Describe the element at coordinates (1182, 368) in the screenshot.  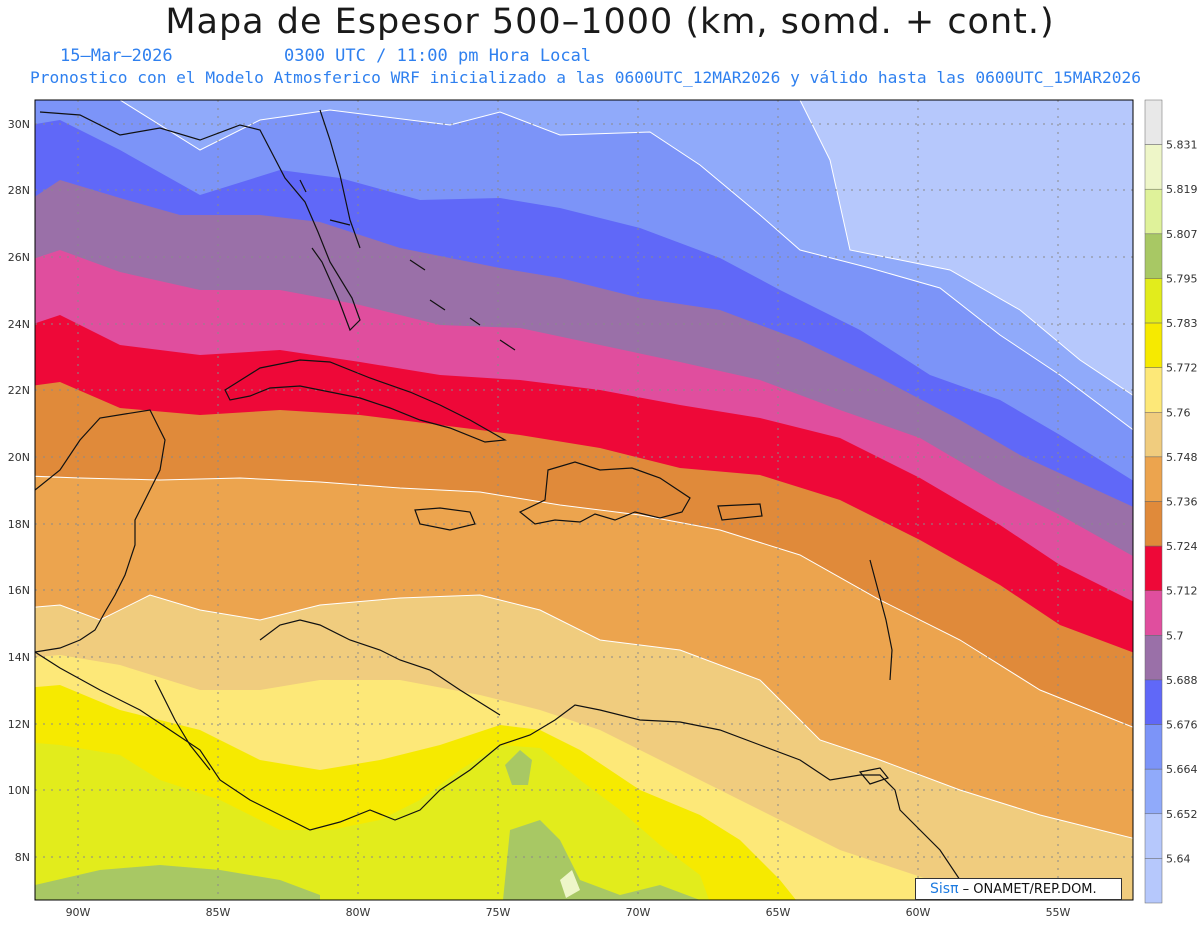
I see `legend-label: 5.772` at that location.